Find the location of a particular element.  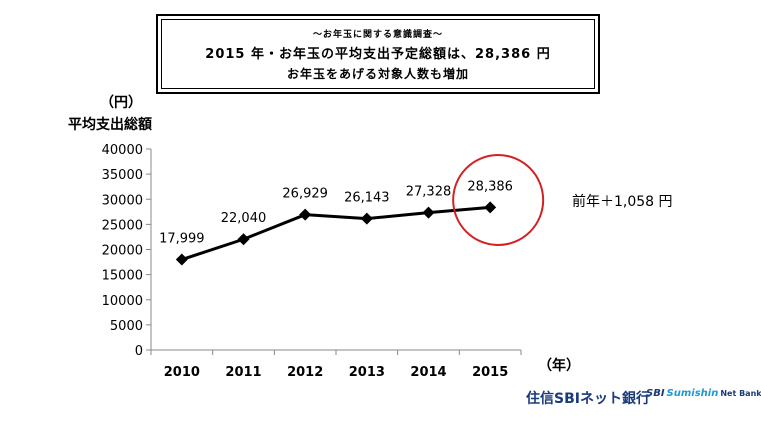

data-label: 28,386 is located at coordinates (490, 186).